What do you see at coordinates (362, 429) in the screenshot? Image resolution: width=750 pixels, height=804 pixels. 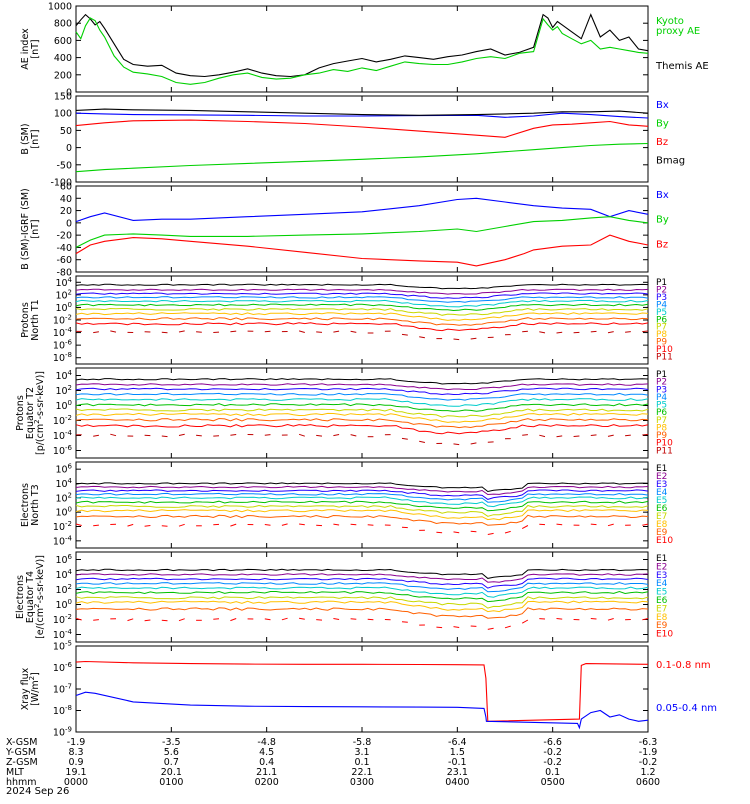 I see `channel-line-p10` at bounding box center [362, 429].